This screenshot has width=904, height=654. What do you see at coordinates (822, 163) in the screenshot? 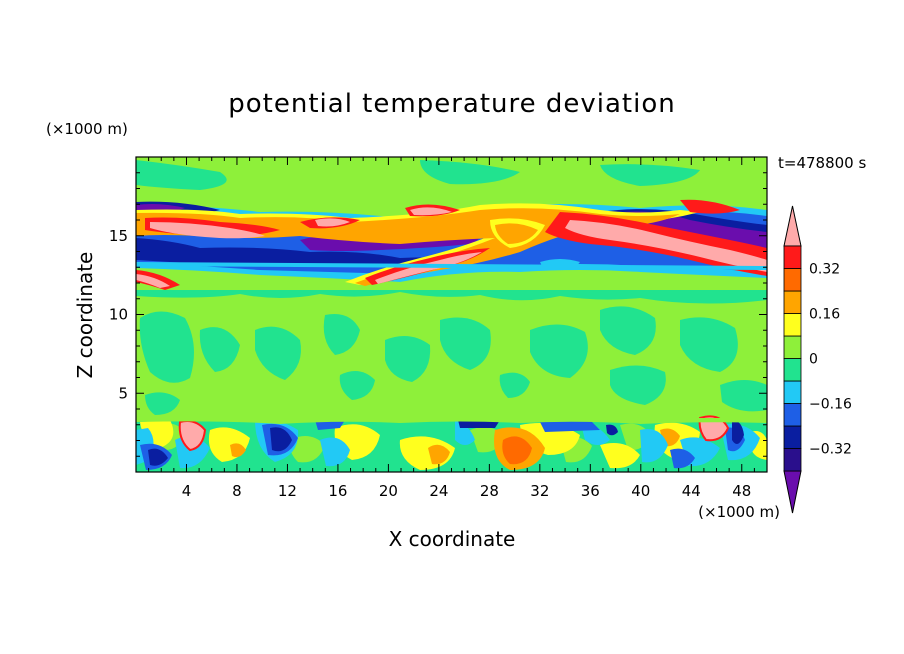
I see `time-label: t=478800 s` at bounding box center [822, 163].